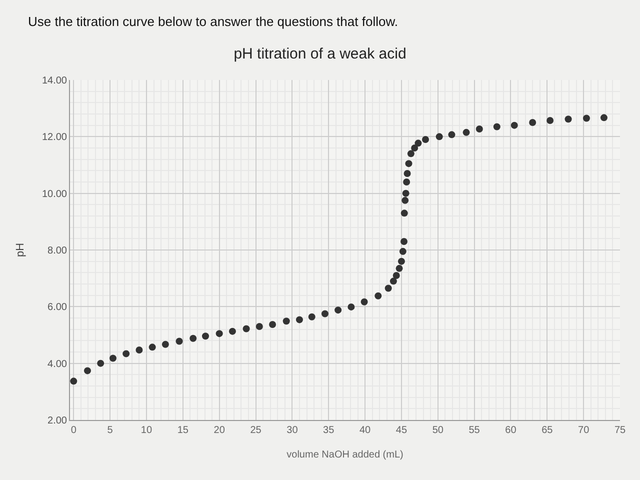  I want to click on y-tick-label: 14.00, so click(55, 81).